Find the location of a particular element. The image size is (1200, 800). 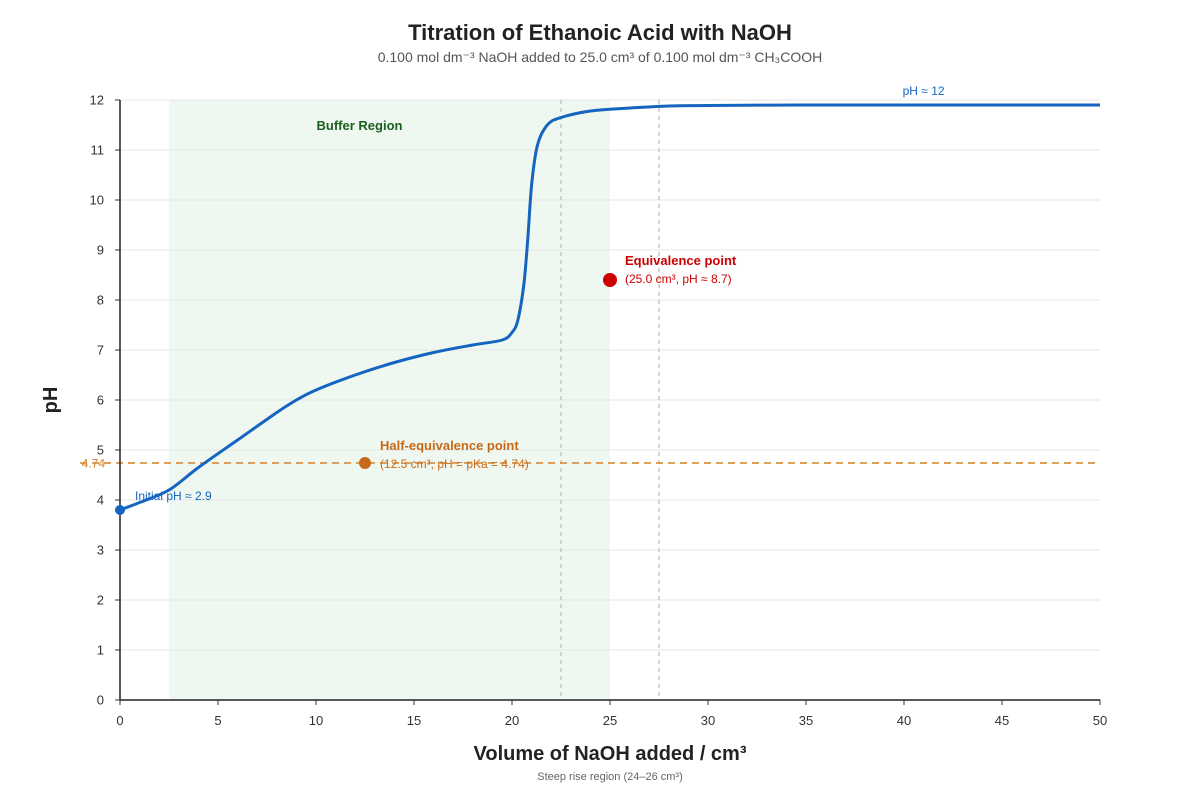

chart-title: Titration of Ethanoic Acid with NaOH is located at coordinates (600, 32).